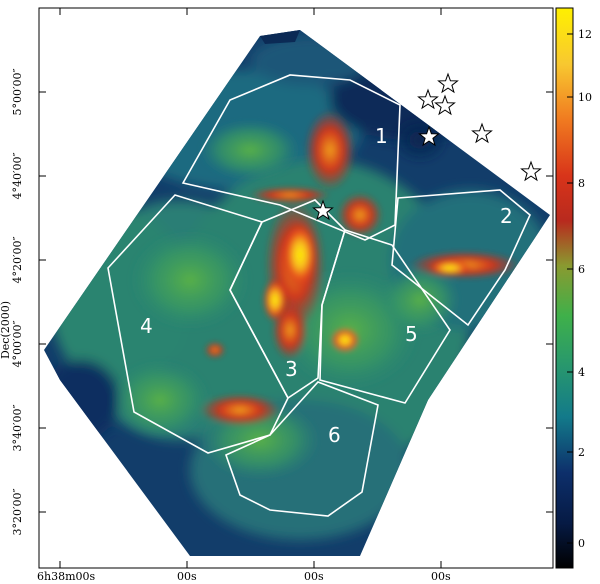 The width and height of the screenshot is (600, 584). What do you see at coordinates (17, 259) in the screenshot?
I see `y-tick-label: 4°20′00″` at bounding box center [17, 259].